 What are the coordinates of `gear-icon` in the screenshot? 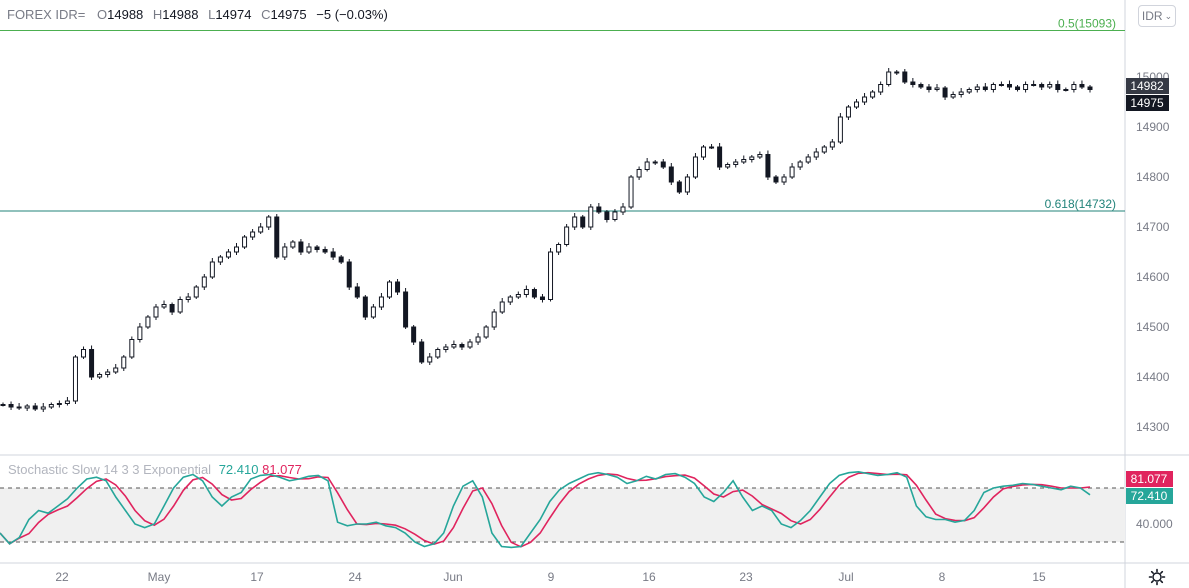 It's located at (1157, 577).